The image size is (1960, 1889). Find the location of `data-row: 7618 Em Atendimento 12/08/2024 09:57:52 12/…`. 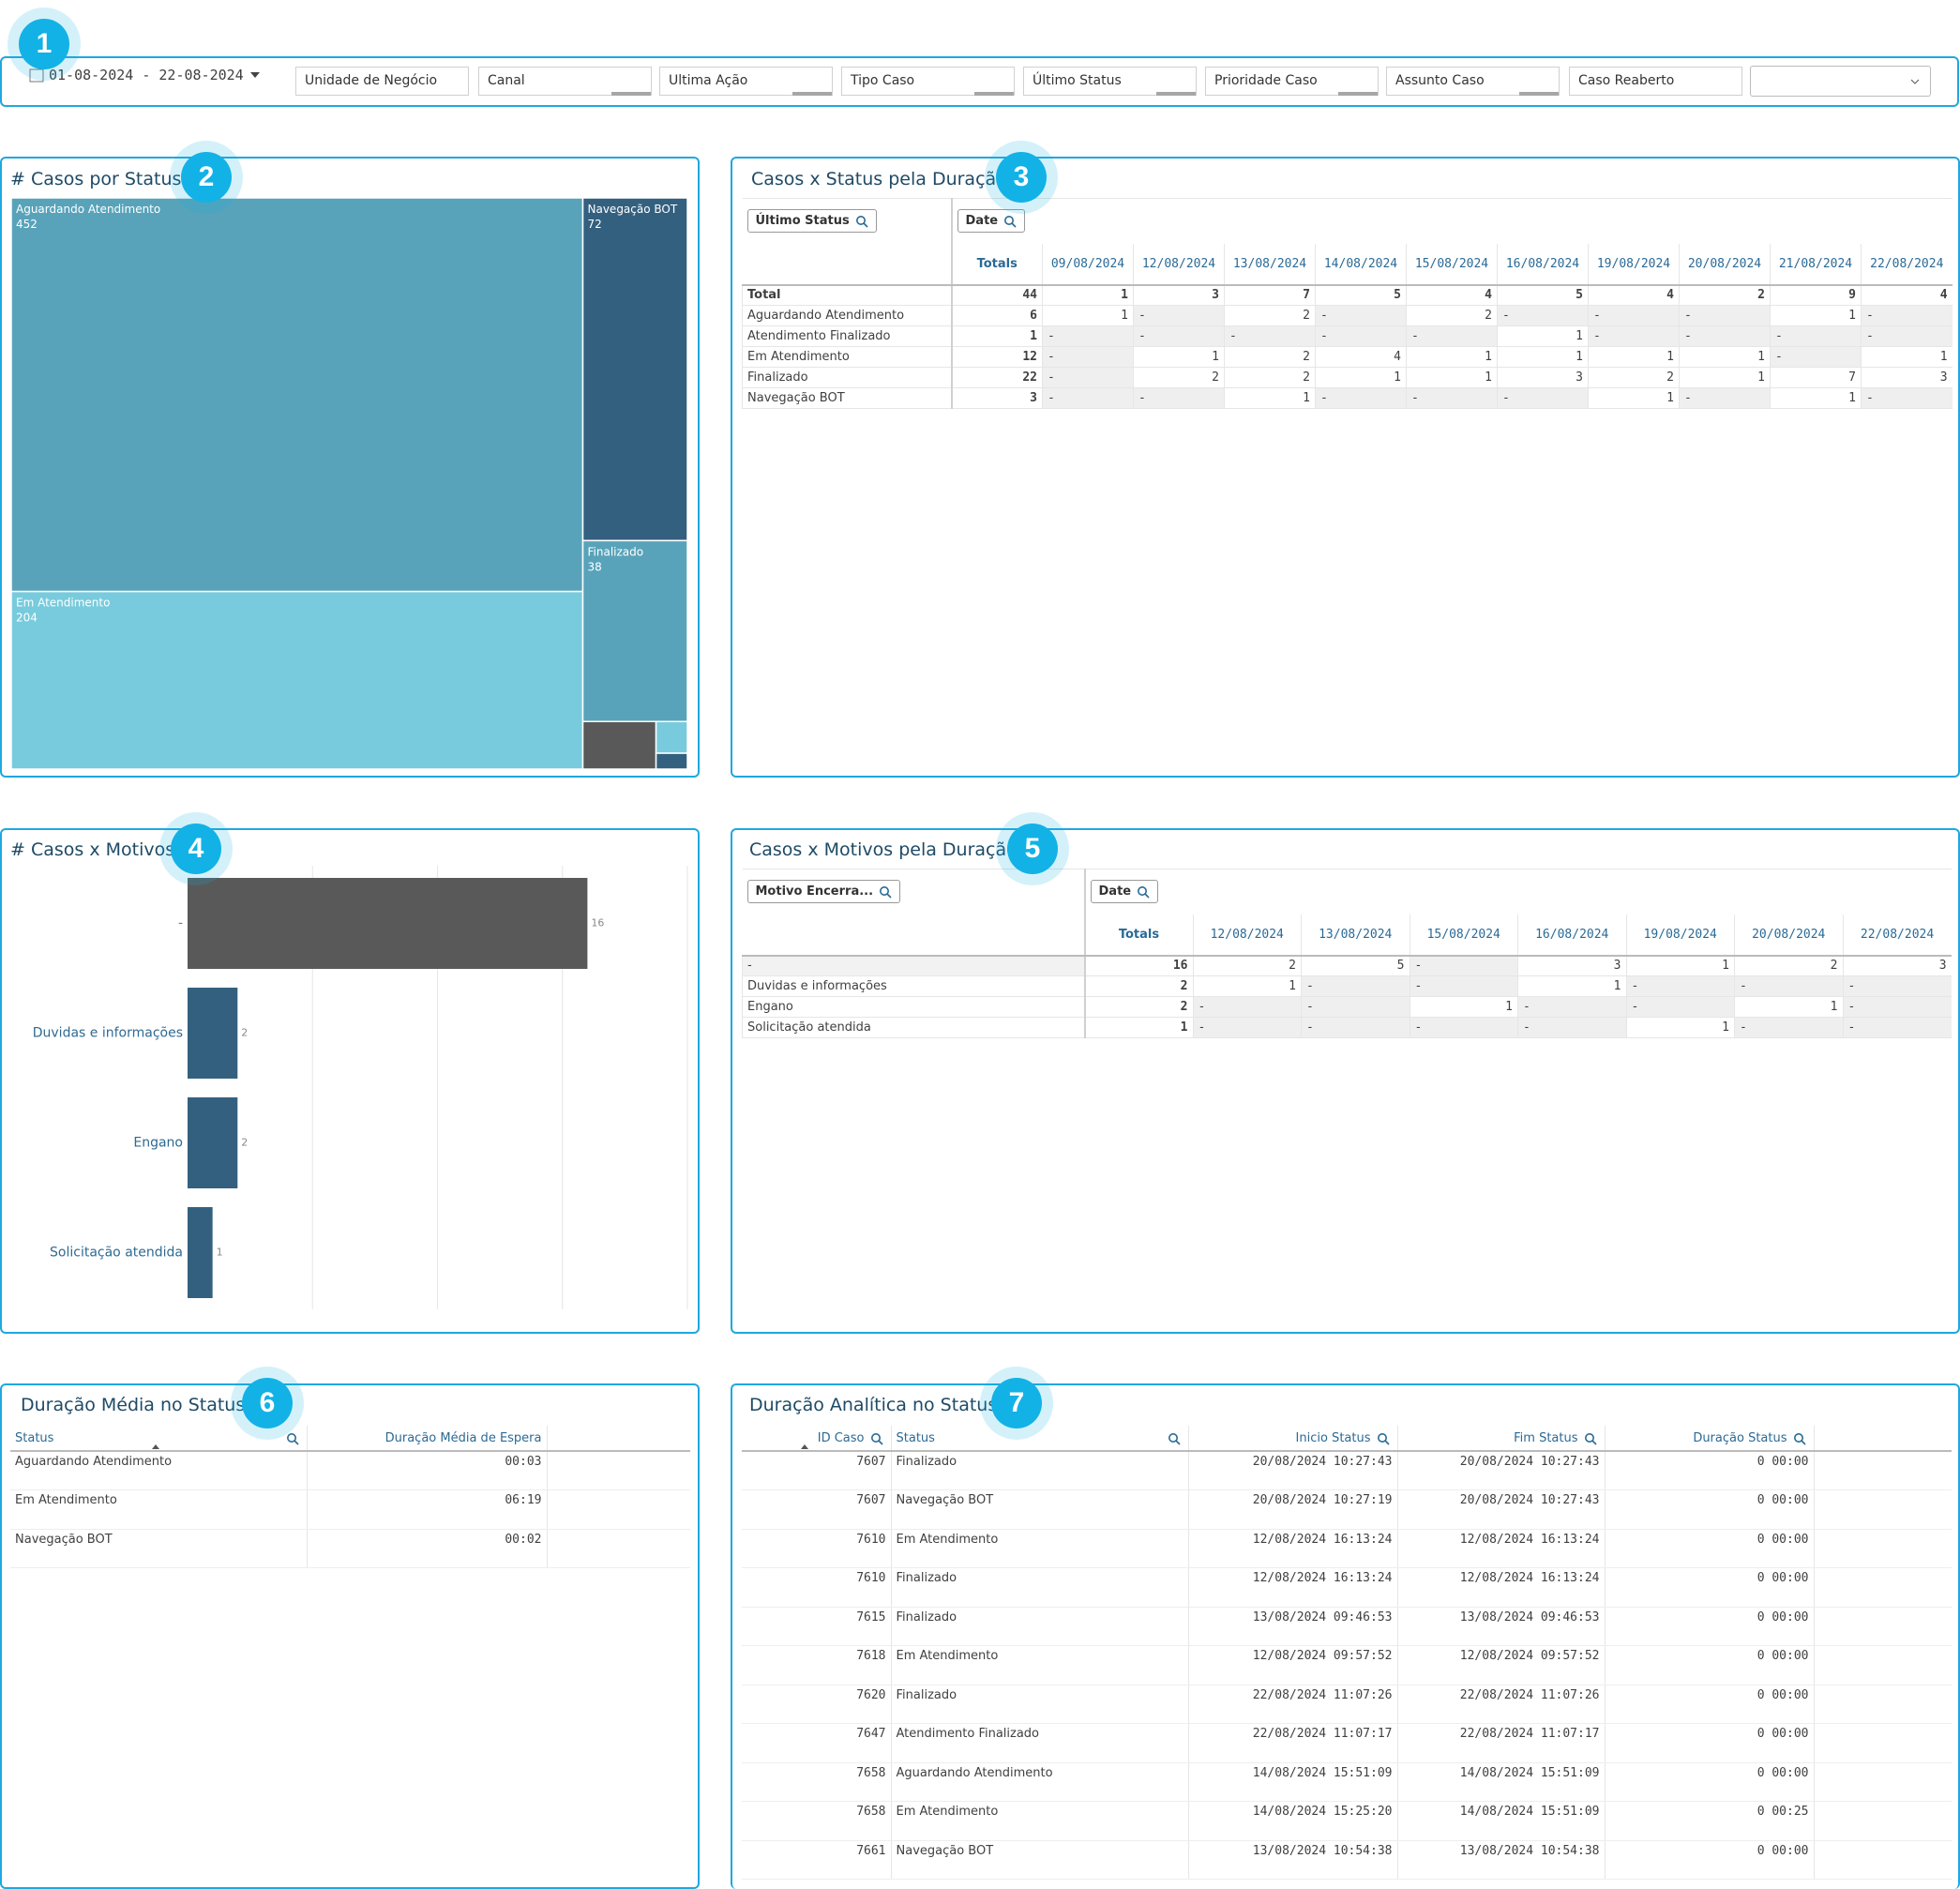

data-row: 7618 Em Atendimento 12/08/2024 09:57:52 12/… is located at coordinates (1347, 1665).